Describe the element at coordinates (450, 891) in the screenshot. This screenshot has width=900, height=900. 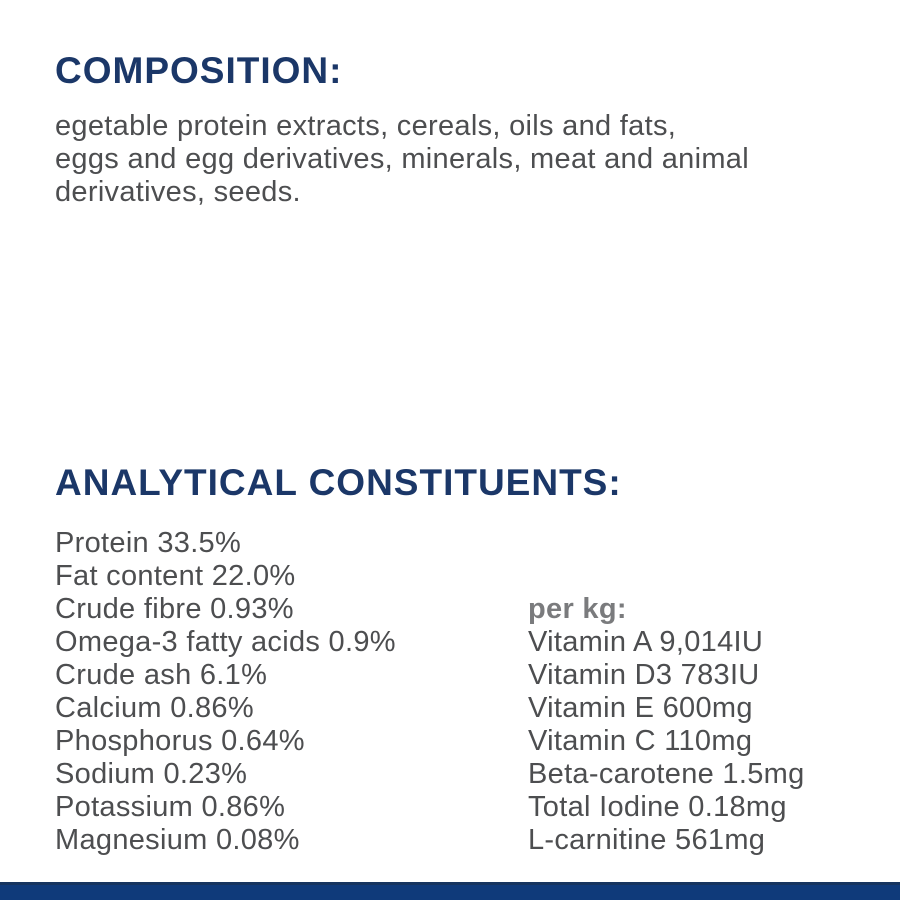
I see `bottom-navy-bar` at that location.